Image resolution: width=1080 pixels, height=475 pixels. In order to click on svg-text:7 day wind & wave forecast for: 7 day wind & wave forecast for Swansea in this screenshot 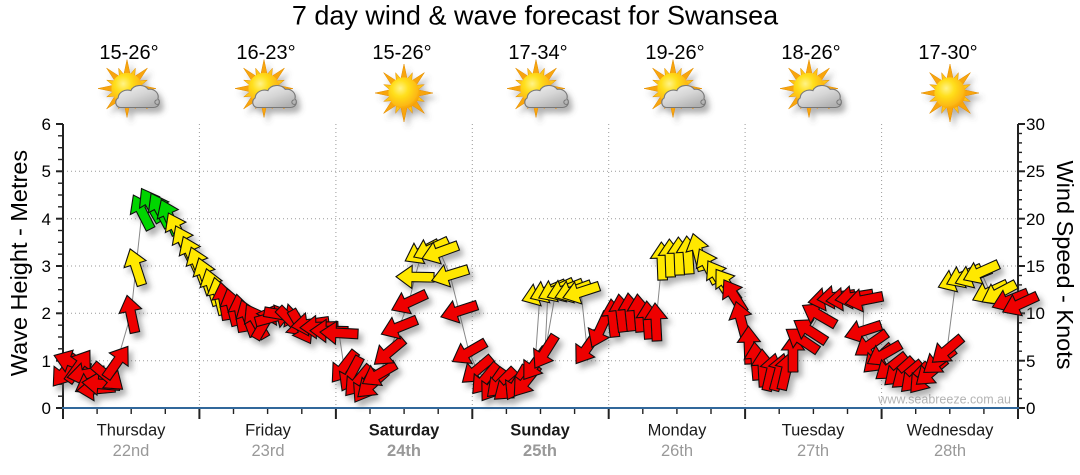, I will do `click(535, 16)`.